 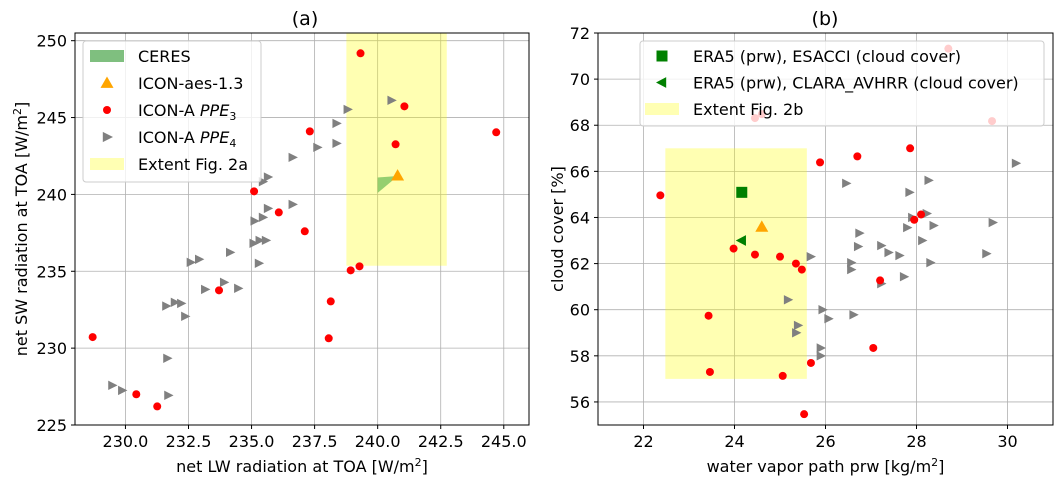 I want to click on y-tick-label: 58, so click(x=580, y=356).